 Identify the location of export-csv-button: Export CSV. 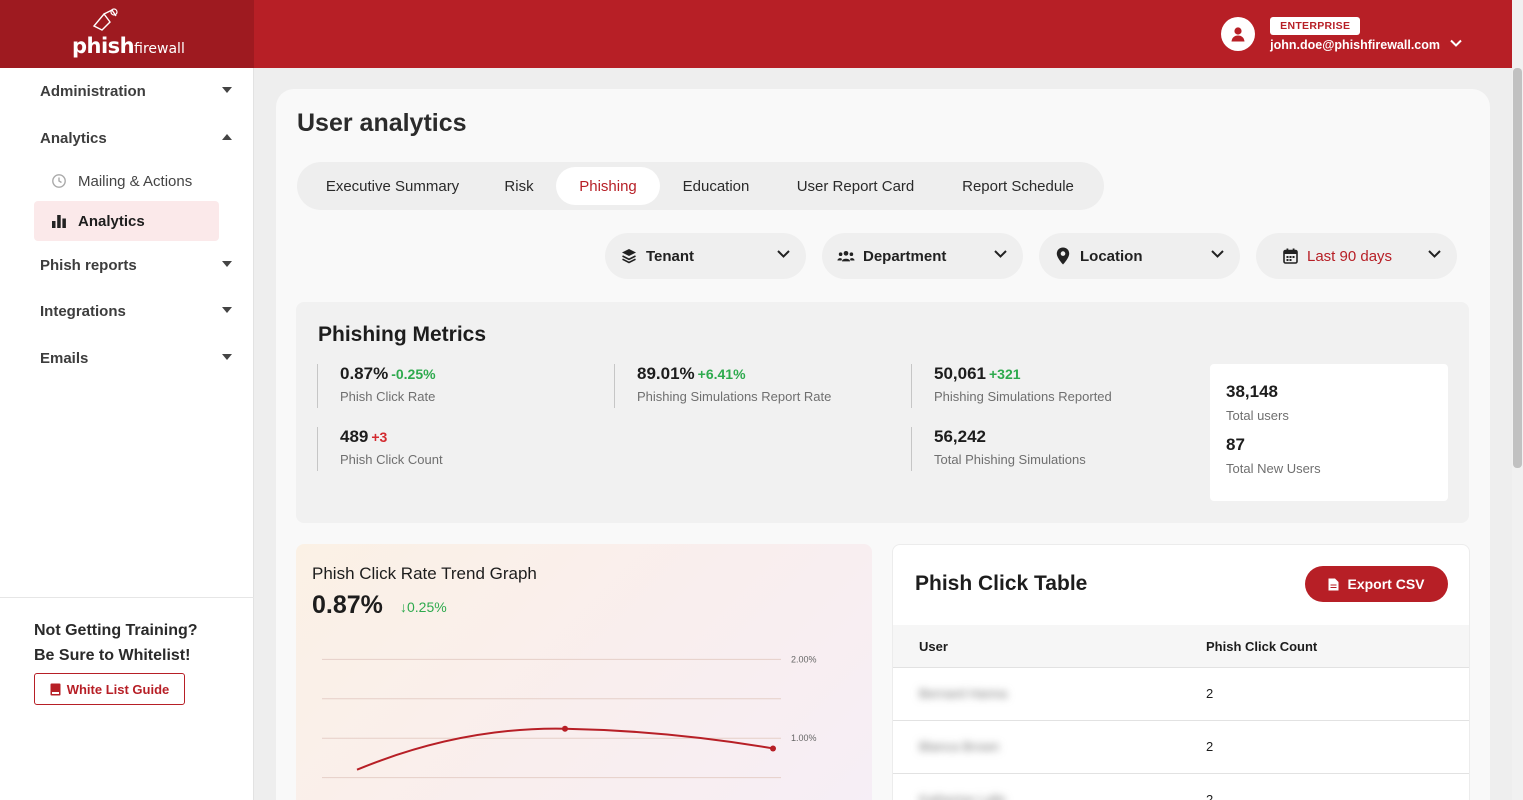
(1376, 584).